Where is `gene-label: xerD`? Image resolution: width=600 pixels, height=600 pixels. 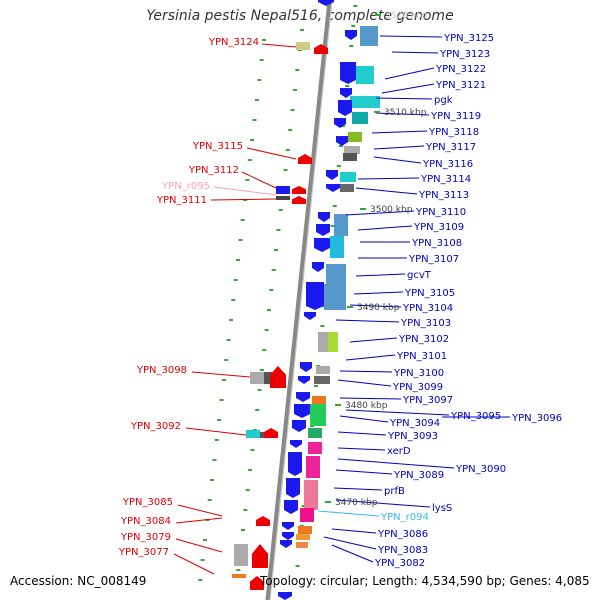
gene-label: xerD is located at coordinates (399, 451).